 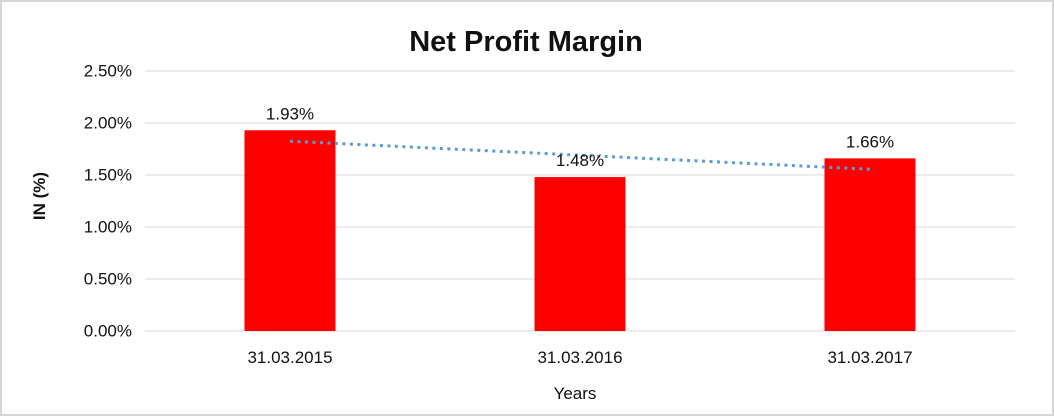 I want to click on y-tick-label: 2.00%, so click(x=108, y=123).